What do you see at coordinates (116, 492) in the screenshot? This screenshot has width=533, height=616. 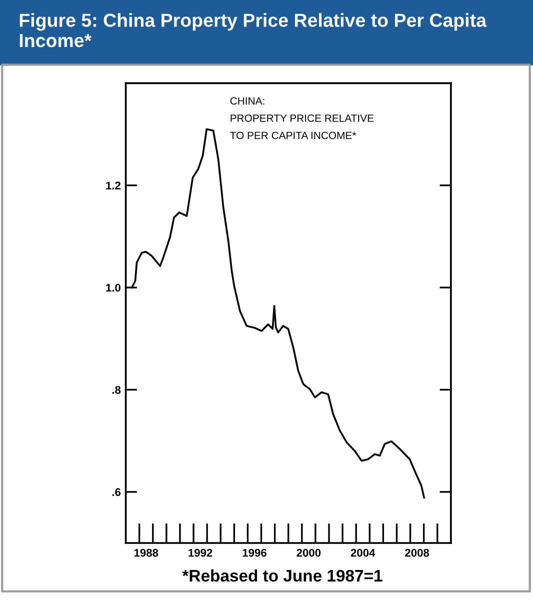 I see `y-tick-label: .6` at bounding box center [116, 492].